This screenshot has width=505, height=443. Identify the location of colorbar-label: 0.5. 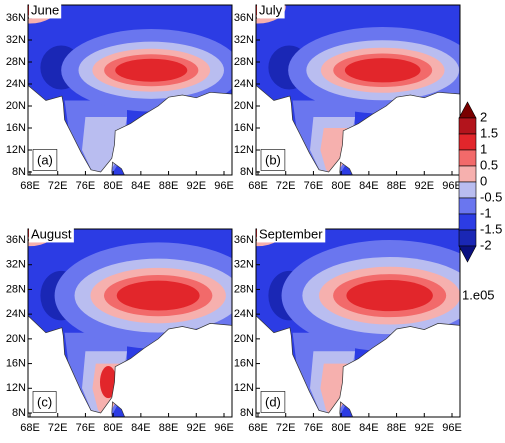
(489, 164).